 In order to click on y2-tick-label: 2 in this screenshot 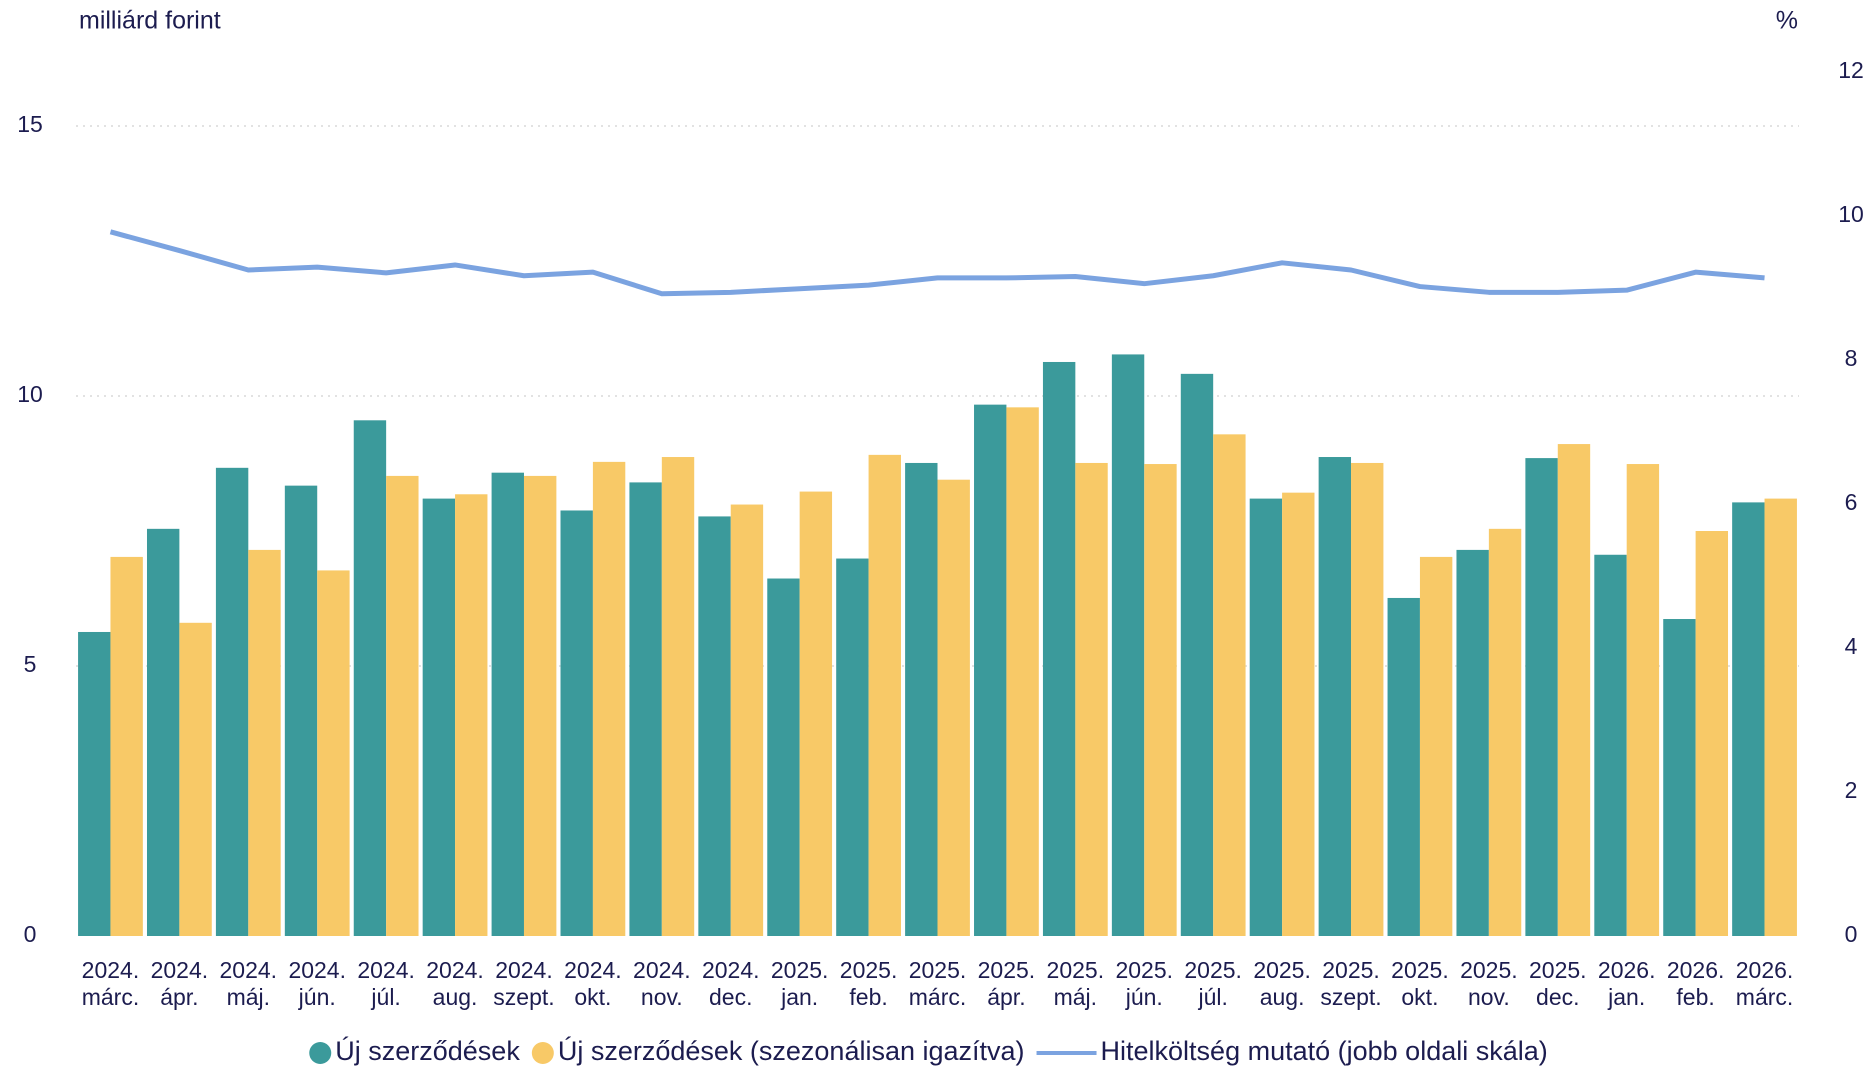, I will do `click(1851, 790)`.